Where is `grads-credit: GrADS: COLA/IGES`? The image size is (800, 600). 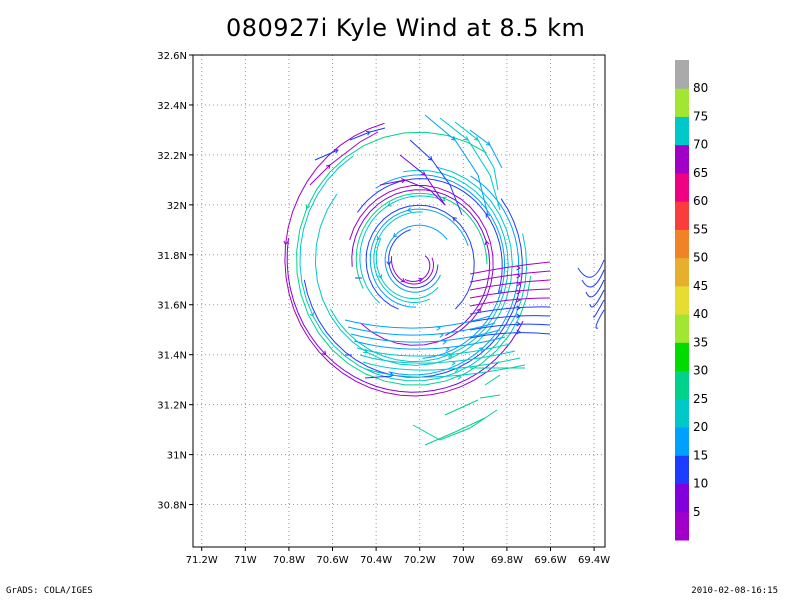
grads-credit: GrADS: COLA/IGES is located at coordinates (49, 591).